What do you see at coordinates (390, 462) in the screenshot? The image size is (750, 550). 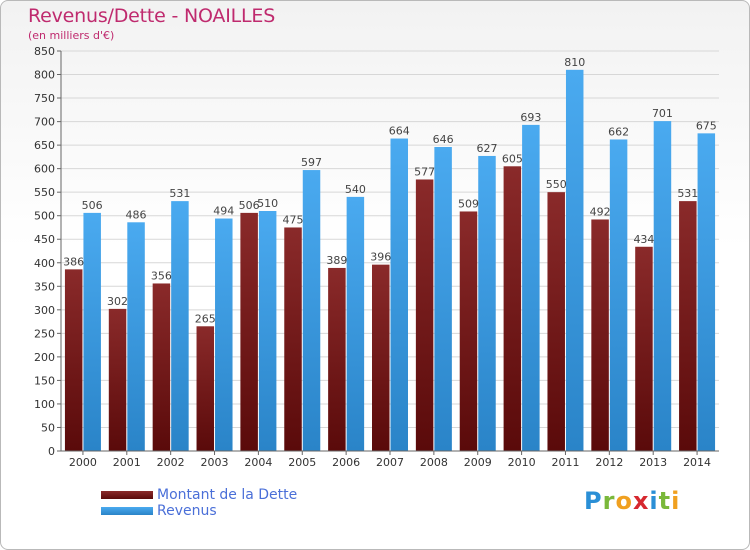 I see `x-tick-label: 2007` at bounding box center [390, 462].